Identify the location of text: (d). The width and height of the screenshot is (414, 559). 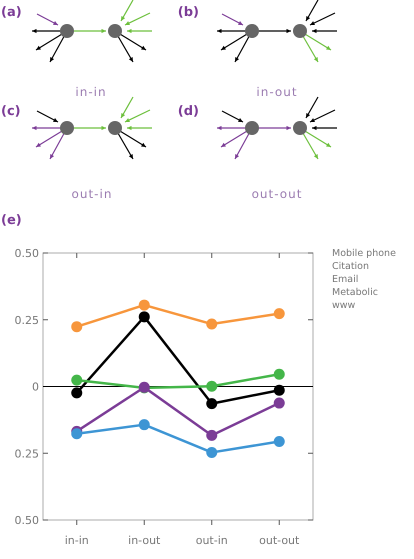
(188, 111).